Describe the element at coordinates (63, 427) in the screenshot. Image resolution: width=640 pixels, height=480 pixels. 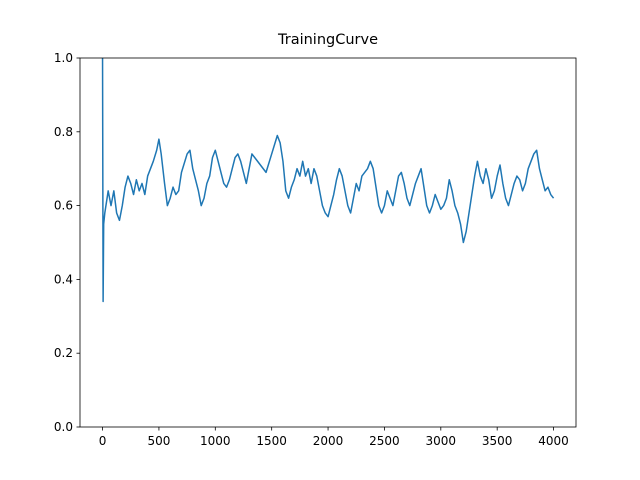
I see `y-tick-label: 0.0` at that location.